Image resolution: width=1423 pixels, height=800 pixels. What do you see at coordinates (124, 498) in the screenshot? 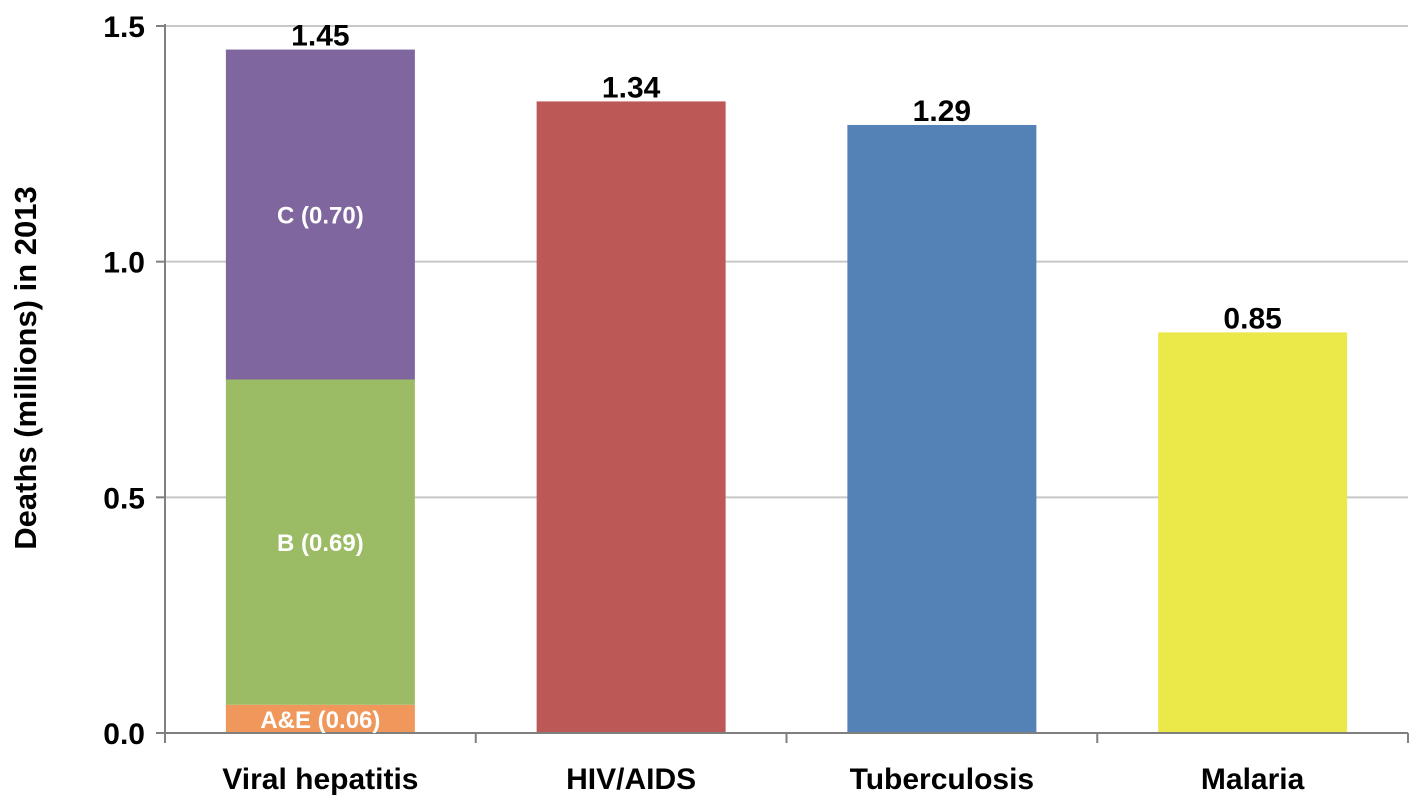
I see `y-tick-label: 0.5` at bounding box center [124, 498].